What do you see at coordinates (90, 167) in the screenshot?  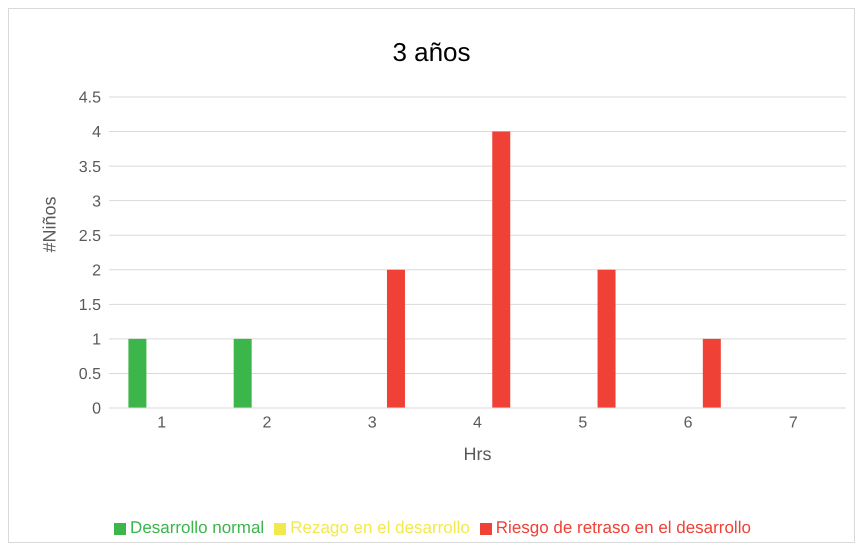 I see `y-tick-label: 3.5` at bounding box center [90, 167].